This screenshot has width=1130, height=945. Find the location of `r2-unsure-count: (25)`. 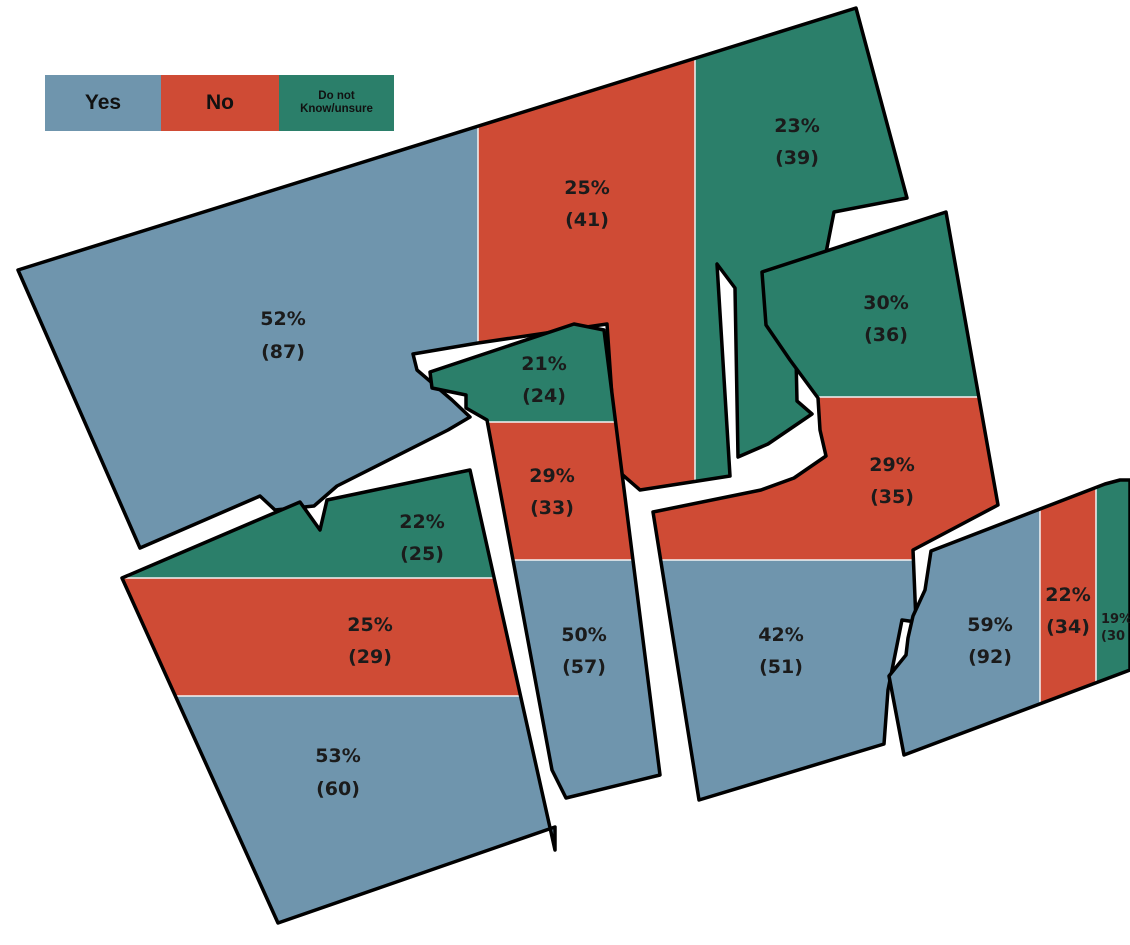

r2-unsure-count: (25) is located at coordinates (422, 554).